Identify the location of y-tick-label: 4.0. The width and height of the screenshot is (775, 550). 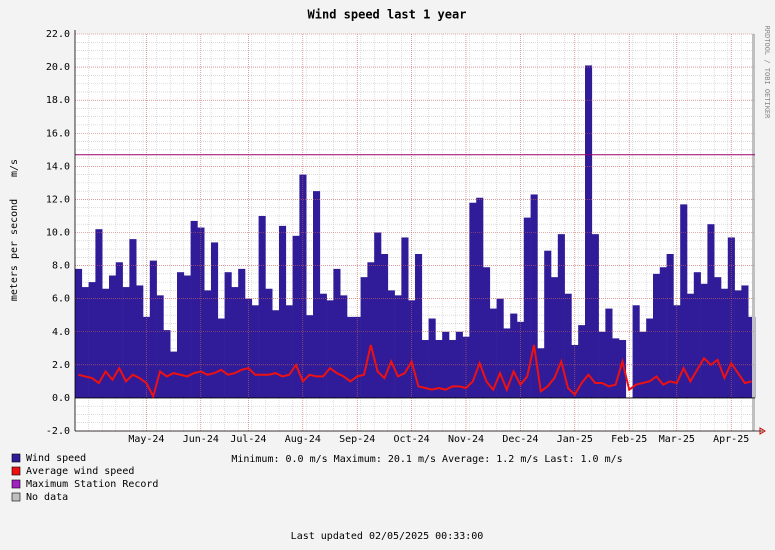
(61, 332).